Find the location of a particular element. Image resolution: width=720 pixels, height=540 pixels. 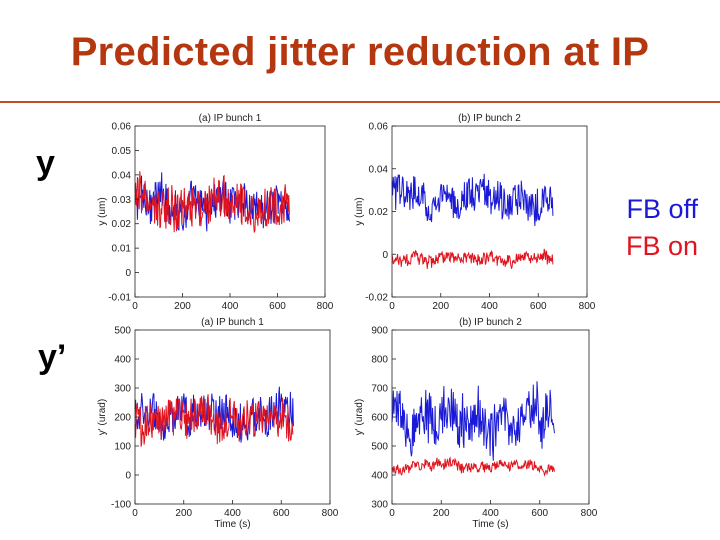

yp-bunch2-xtick-label: 800 is located at coordinates (589, 513).